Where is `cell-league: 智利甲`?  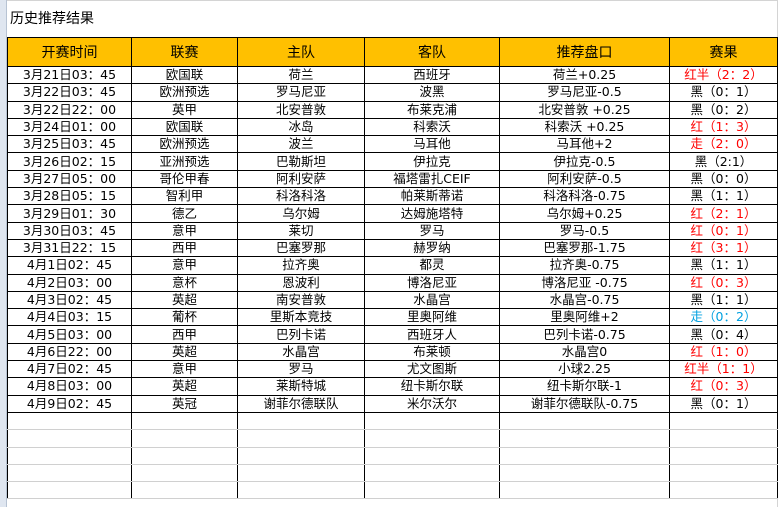
cell-league: 智利甲 is located at coordinates (184, 196).